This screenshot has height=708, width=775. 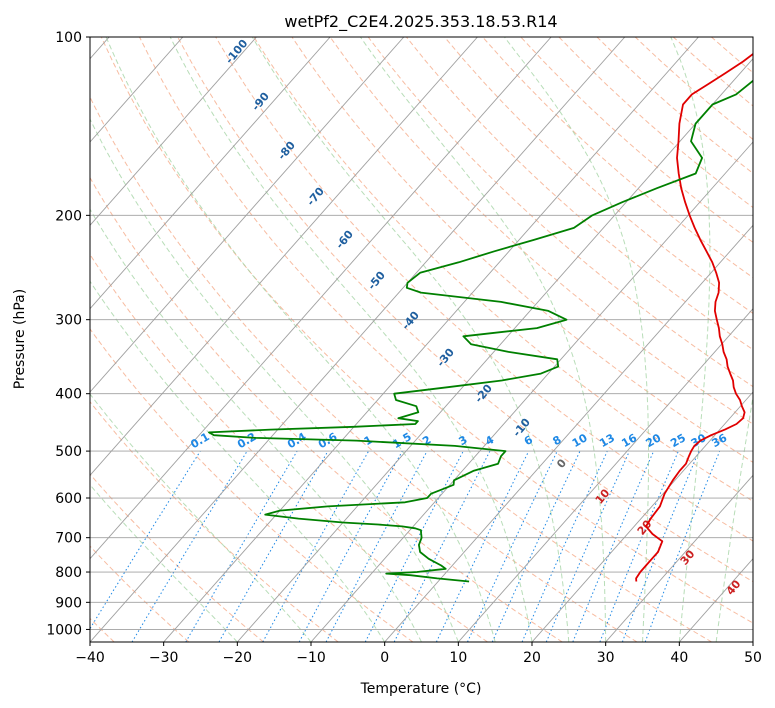 What do you see at coordinates (679, 658) in the screenshot?
I see `x-tick-label: 40` at bounding box center [679, 658].